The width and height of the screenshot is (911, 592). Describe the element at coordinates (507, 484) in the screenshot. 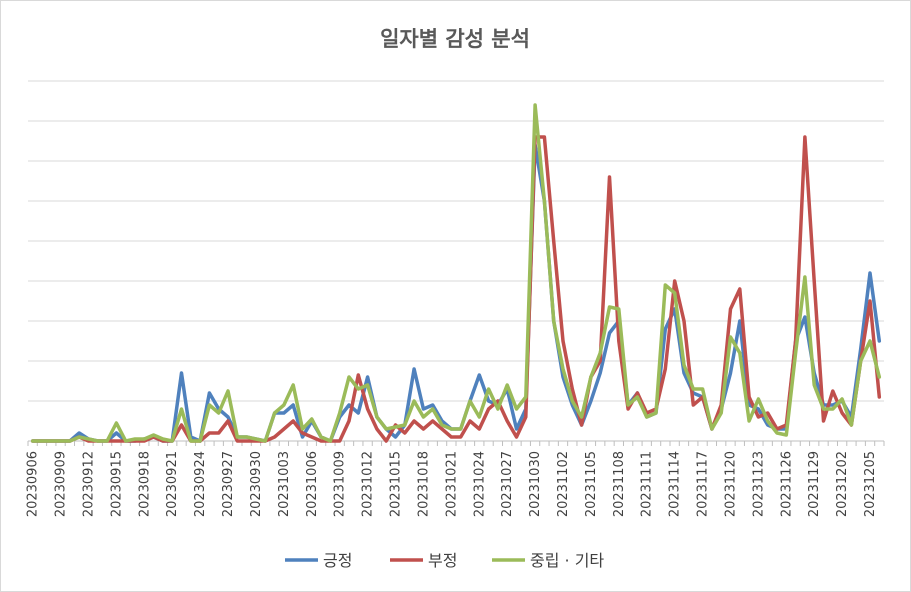

I see `x-tick-label: 20231027` at that location.